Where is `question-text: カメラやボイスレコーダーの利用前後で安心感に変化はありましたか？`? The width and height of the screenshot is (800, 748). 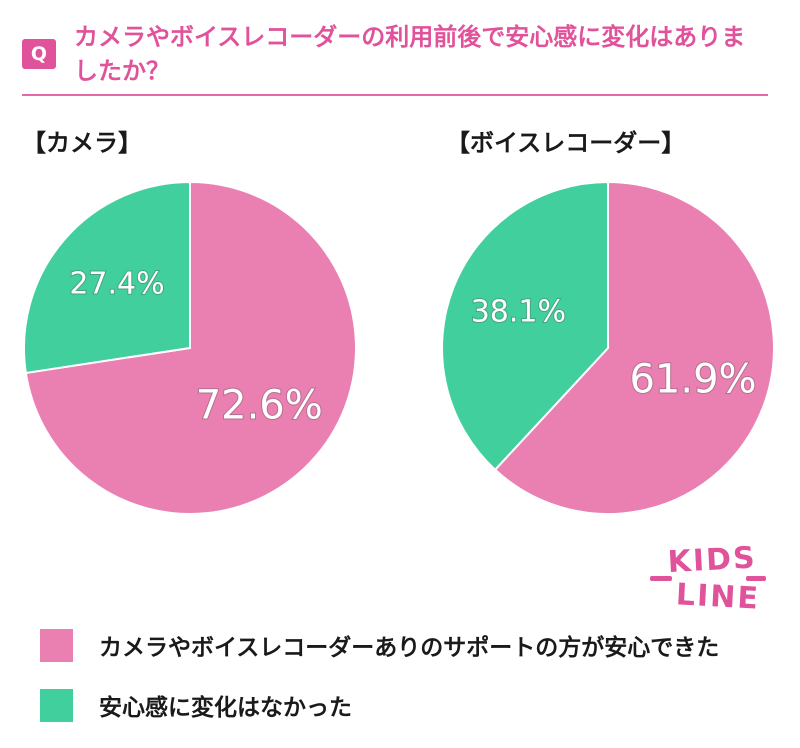 question-text: カメラやボイスレコーダーの利用前後で安心感に変化はありましたか？ is located at coordinates (410, 54).